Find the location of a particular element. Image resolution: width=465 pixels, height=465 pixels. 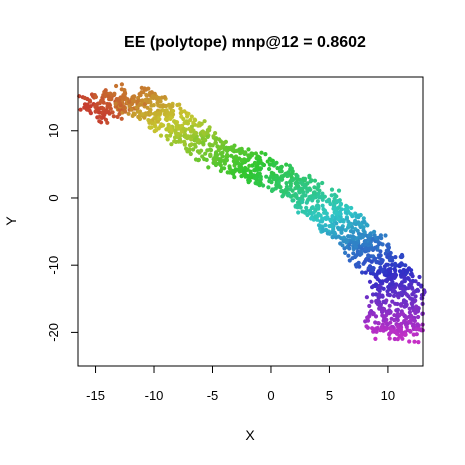

x-tick-label: -15 is located at coordinates (95, 395).